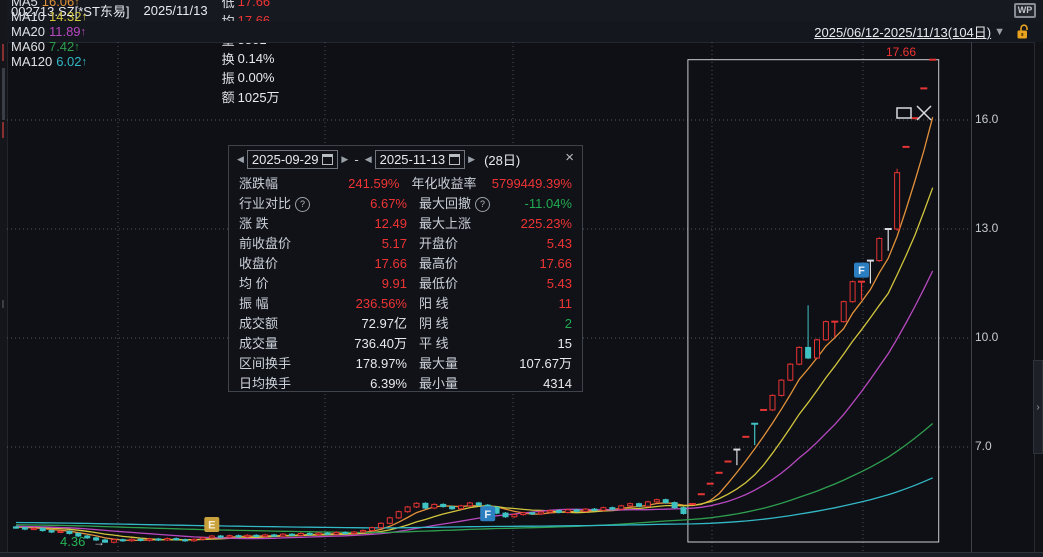 The width and height of the screenshot is (1043, 557). Describe the element at coordinates (545, 363) in the screenshot. I see `stat-value: 107.67万` at that location.